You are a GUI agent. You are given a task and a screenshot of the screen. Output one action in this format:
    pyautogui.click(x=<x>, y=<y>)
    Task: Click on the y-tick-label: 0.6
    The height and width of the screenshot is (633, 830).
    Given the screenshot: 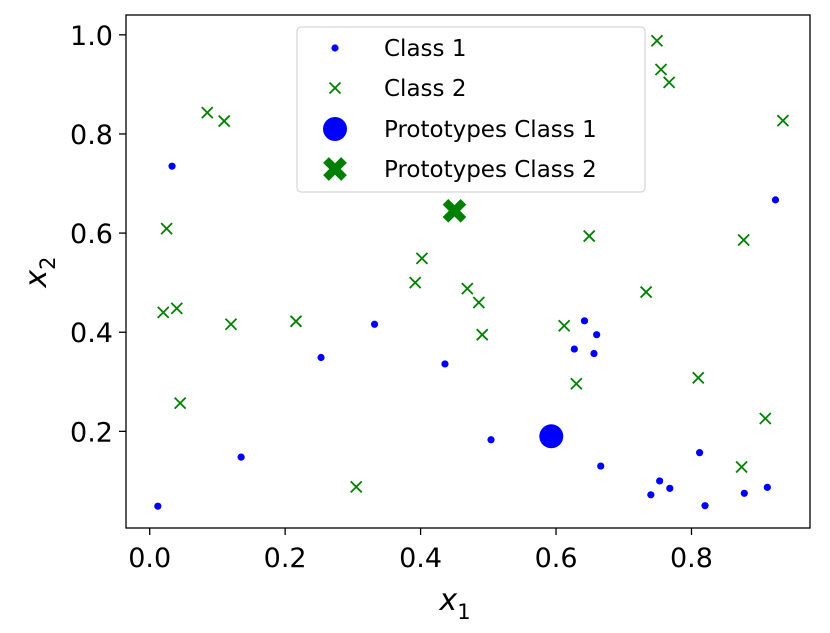 What is the action you would take?
    pyautogui.click(x=91, y=234)
    